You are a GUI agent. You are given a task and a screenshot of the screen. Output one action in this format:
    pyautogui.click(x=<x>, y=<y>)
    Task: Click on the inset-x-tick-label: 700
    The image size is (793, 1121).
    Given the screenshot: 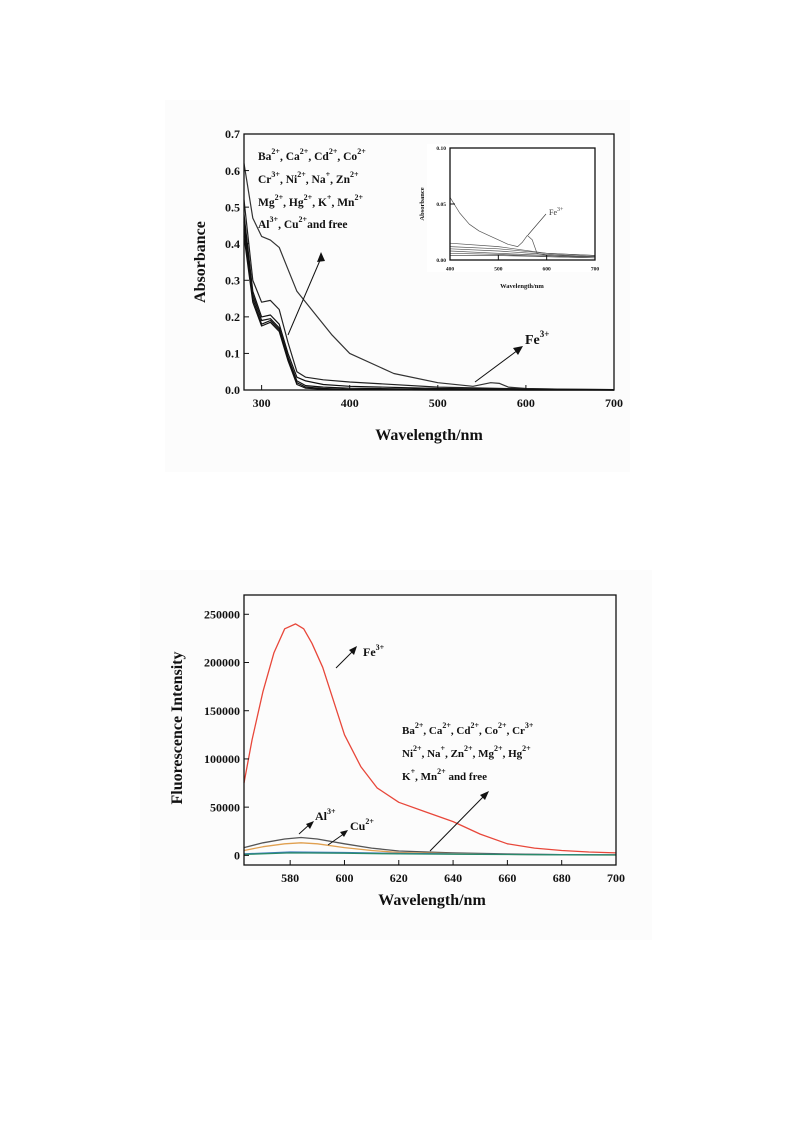 What is the action you would take?
    pyautogui.click(x=595, y=270)
    